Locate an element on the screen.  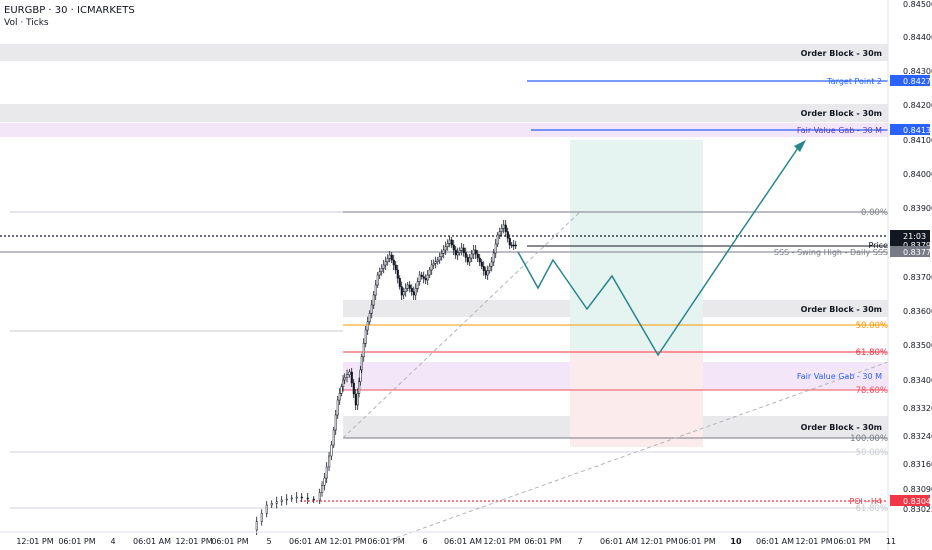
fib-50b-label: 50.00% is located at coordinates (872, 453).